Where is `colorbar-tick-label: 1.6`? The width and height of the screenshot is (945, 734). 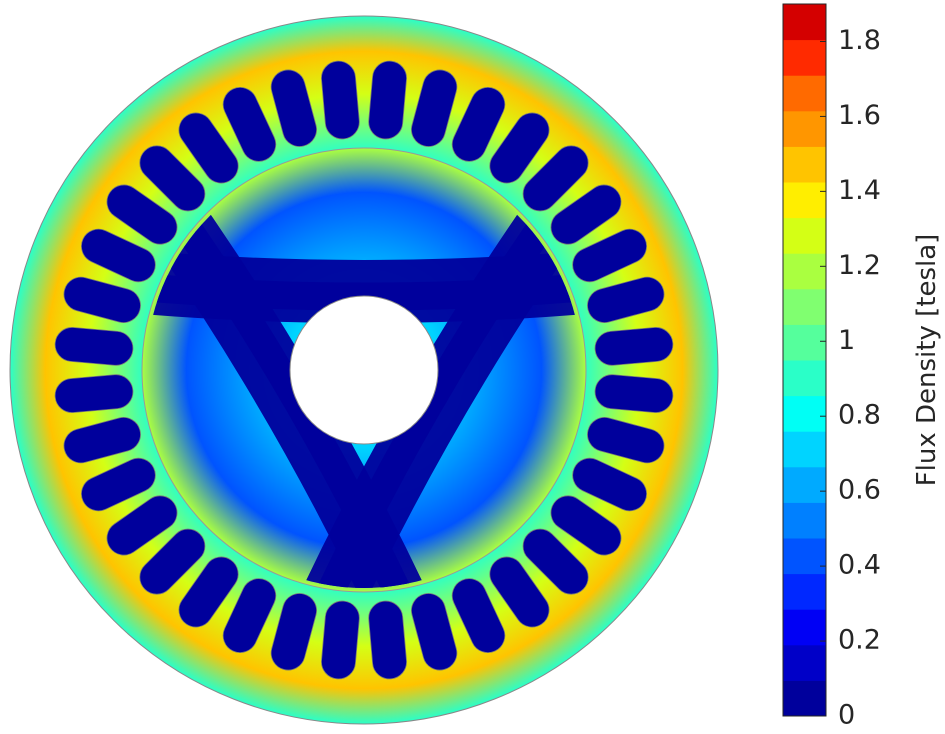 colorbar-tick-label: 1.6 is located at coordinates (859, 115).